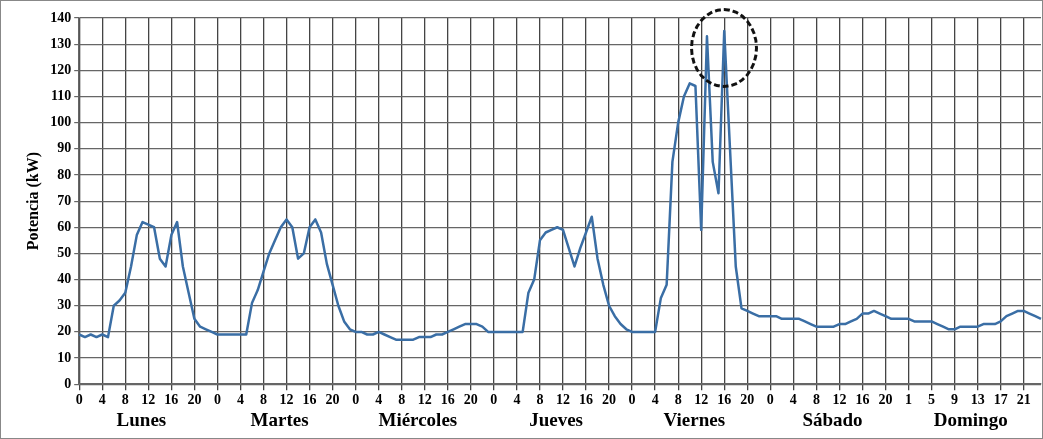 This screenshot has width=1043, height=439. What do you see at coordinates (61, 43) in the screenshot?
I see `y-tick-label: 130` at bounding box center [61, 43].